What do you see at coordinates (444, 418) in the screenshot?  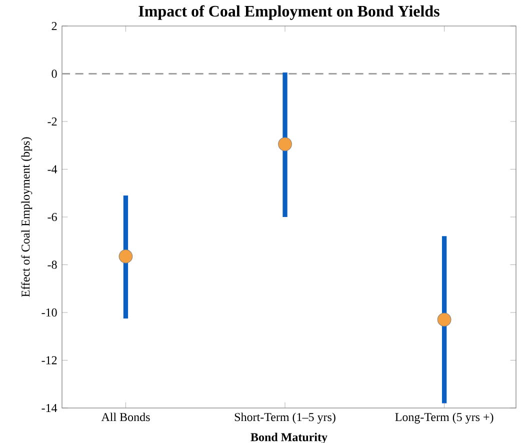 I see `x-tick-label: Long-Term (5 yrs +)` at bounding box center [444, 418].